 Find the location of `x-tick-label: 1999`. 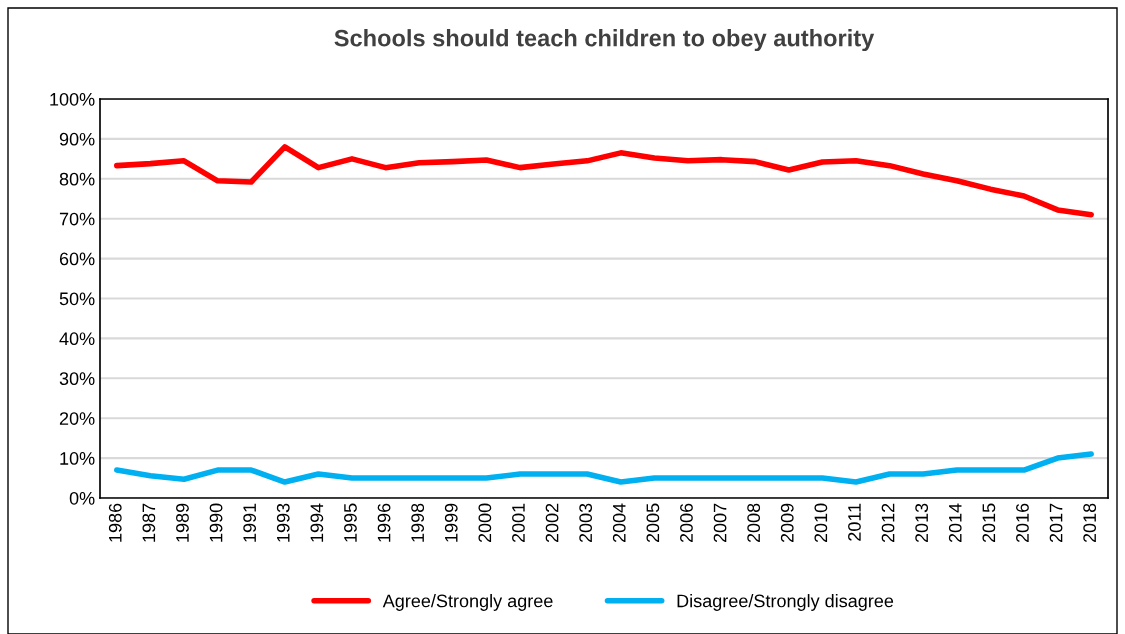

x-tick-label: 1999 is located at coordinates (451, 522).